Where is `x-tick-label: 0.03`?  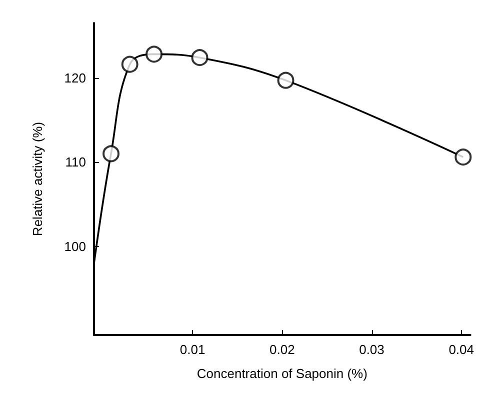 x-tick-label: 0.03 is located at coordinates (371, 349).